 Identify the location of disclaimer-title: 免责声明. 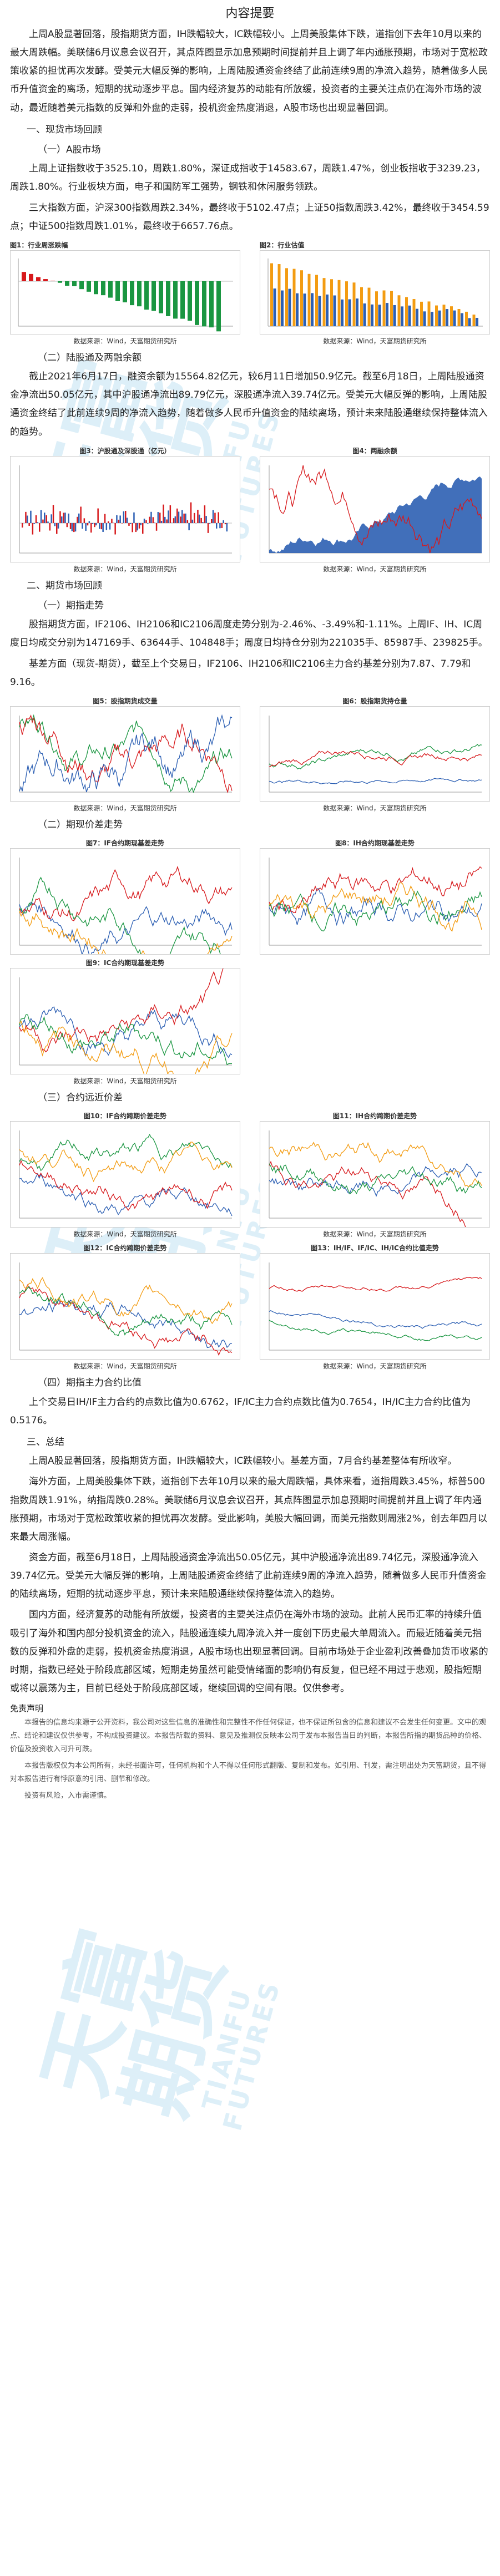
(27, 1708).